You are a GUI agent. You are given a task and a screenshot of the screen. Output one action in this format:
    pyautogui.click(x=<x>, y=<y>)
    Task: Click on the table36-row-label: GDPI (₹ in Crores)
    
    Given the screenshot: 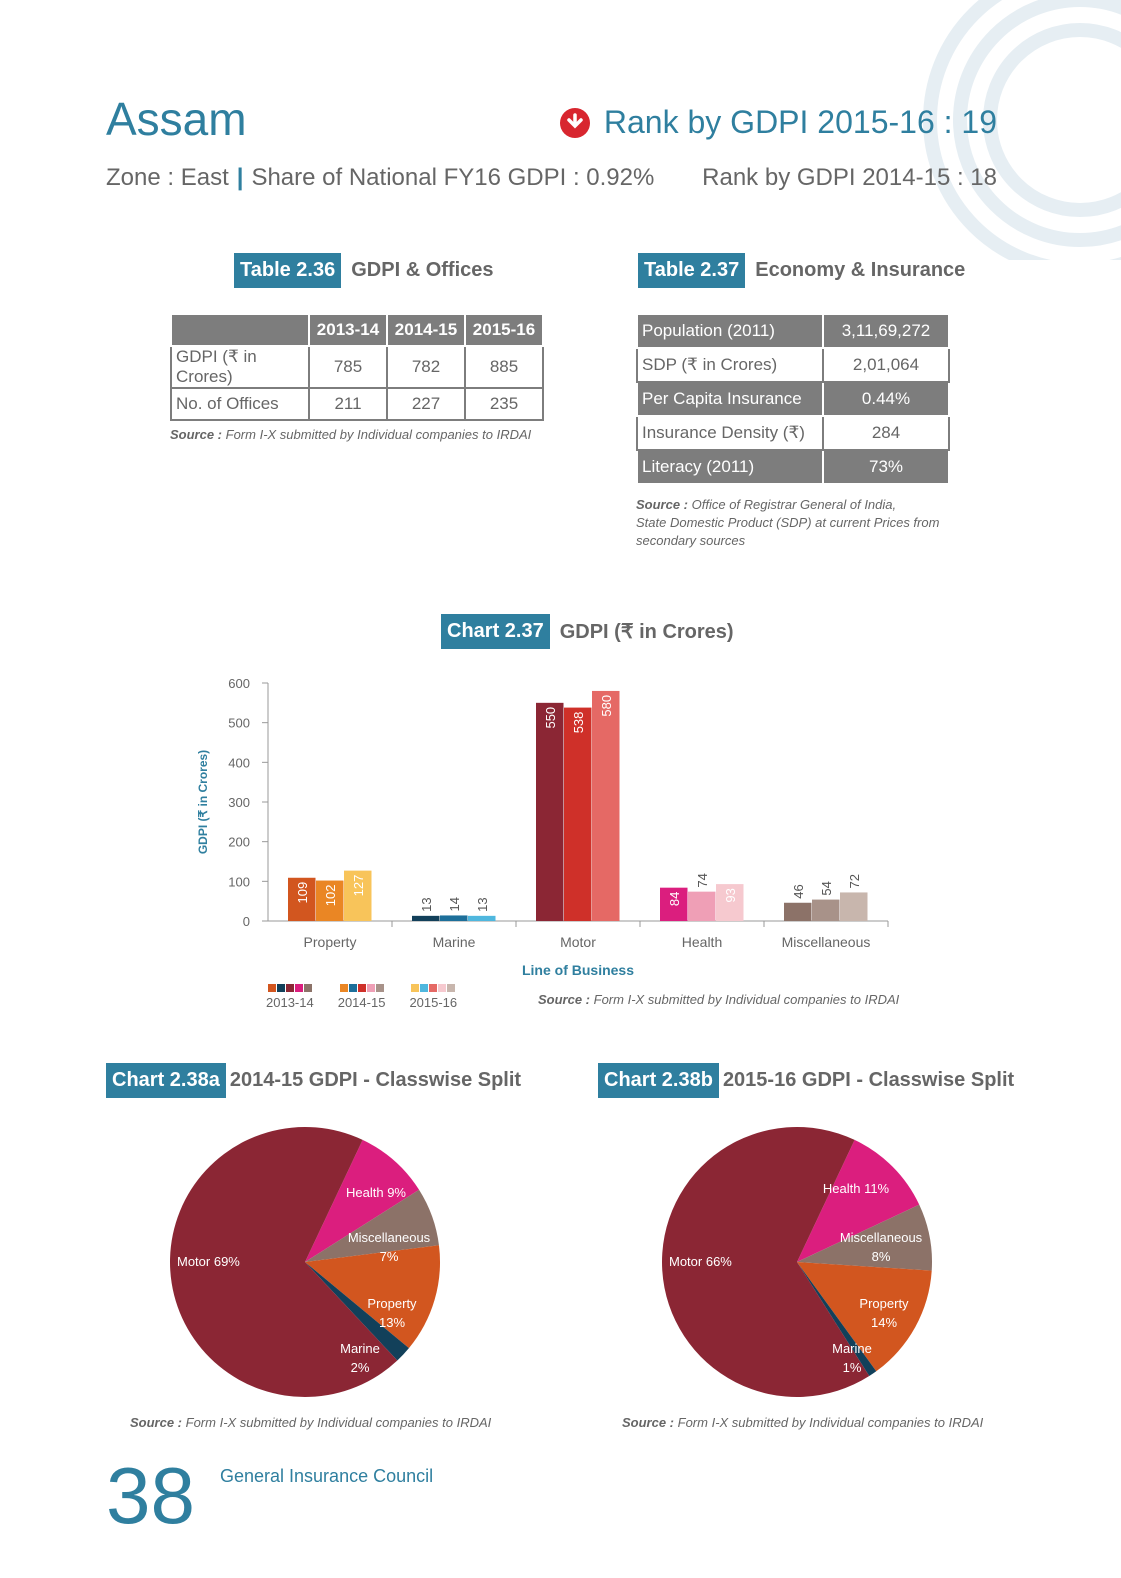 What is the action you would take?
    pyautogui.click(x=240, y=367)
    